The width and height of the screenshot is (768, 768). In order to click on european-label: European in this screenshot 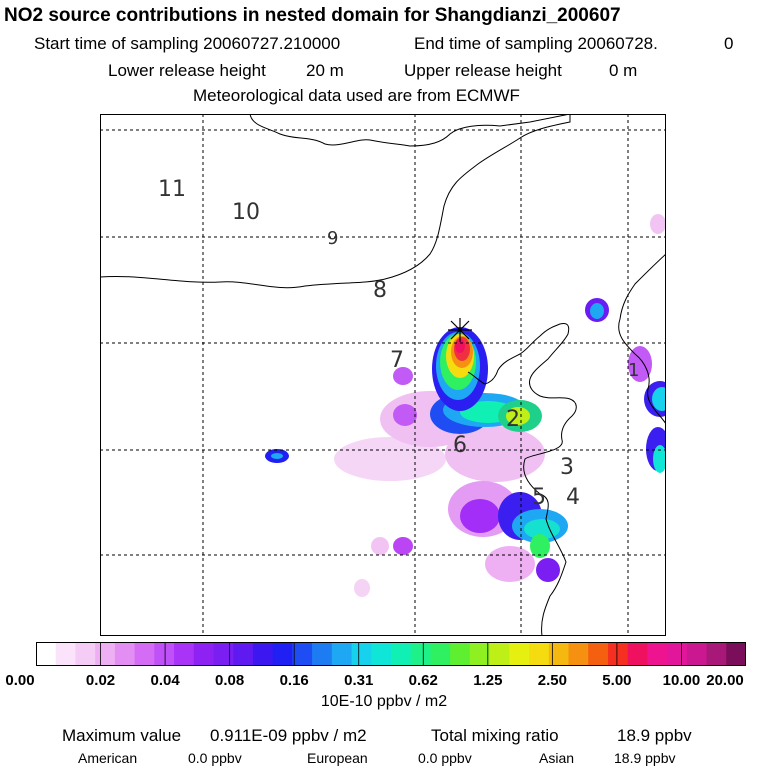, I will do `click(337, 758)`.